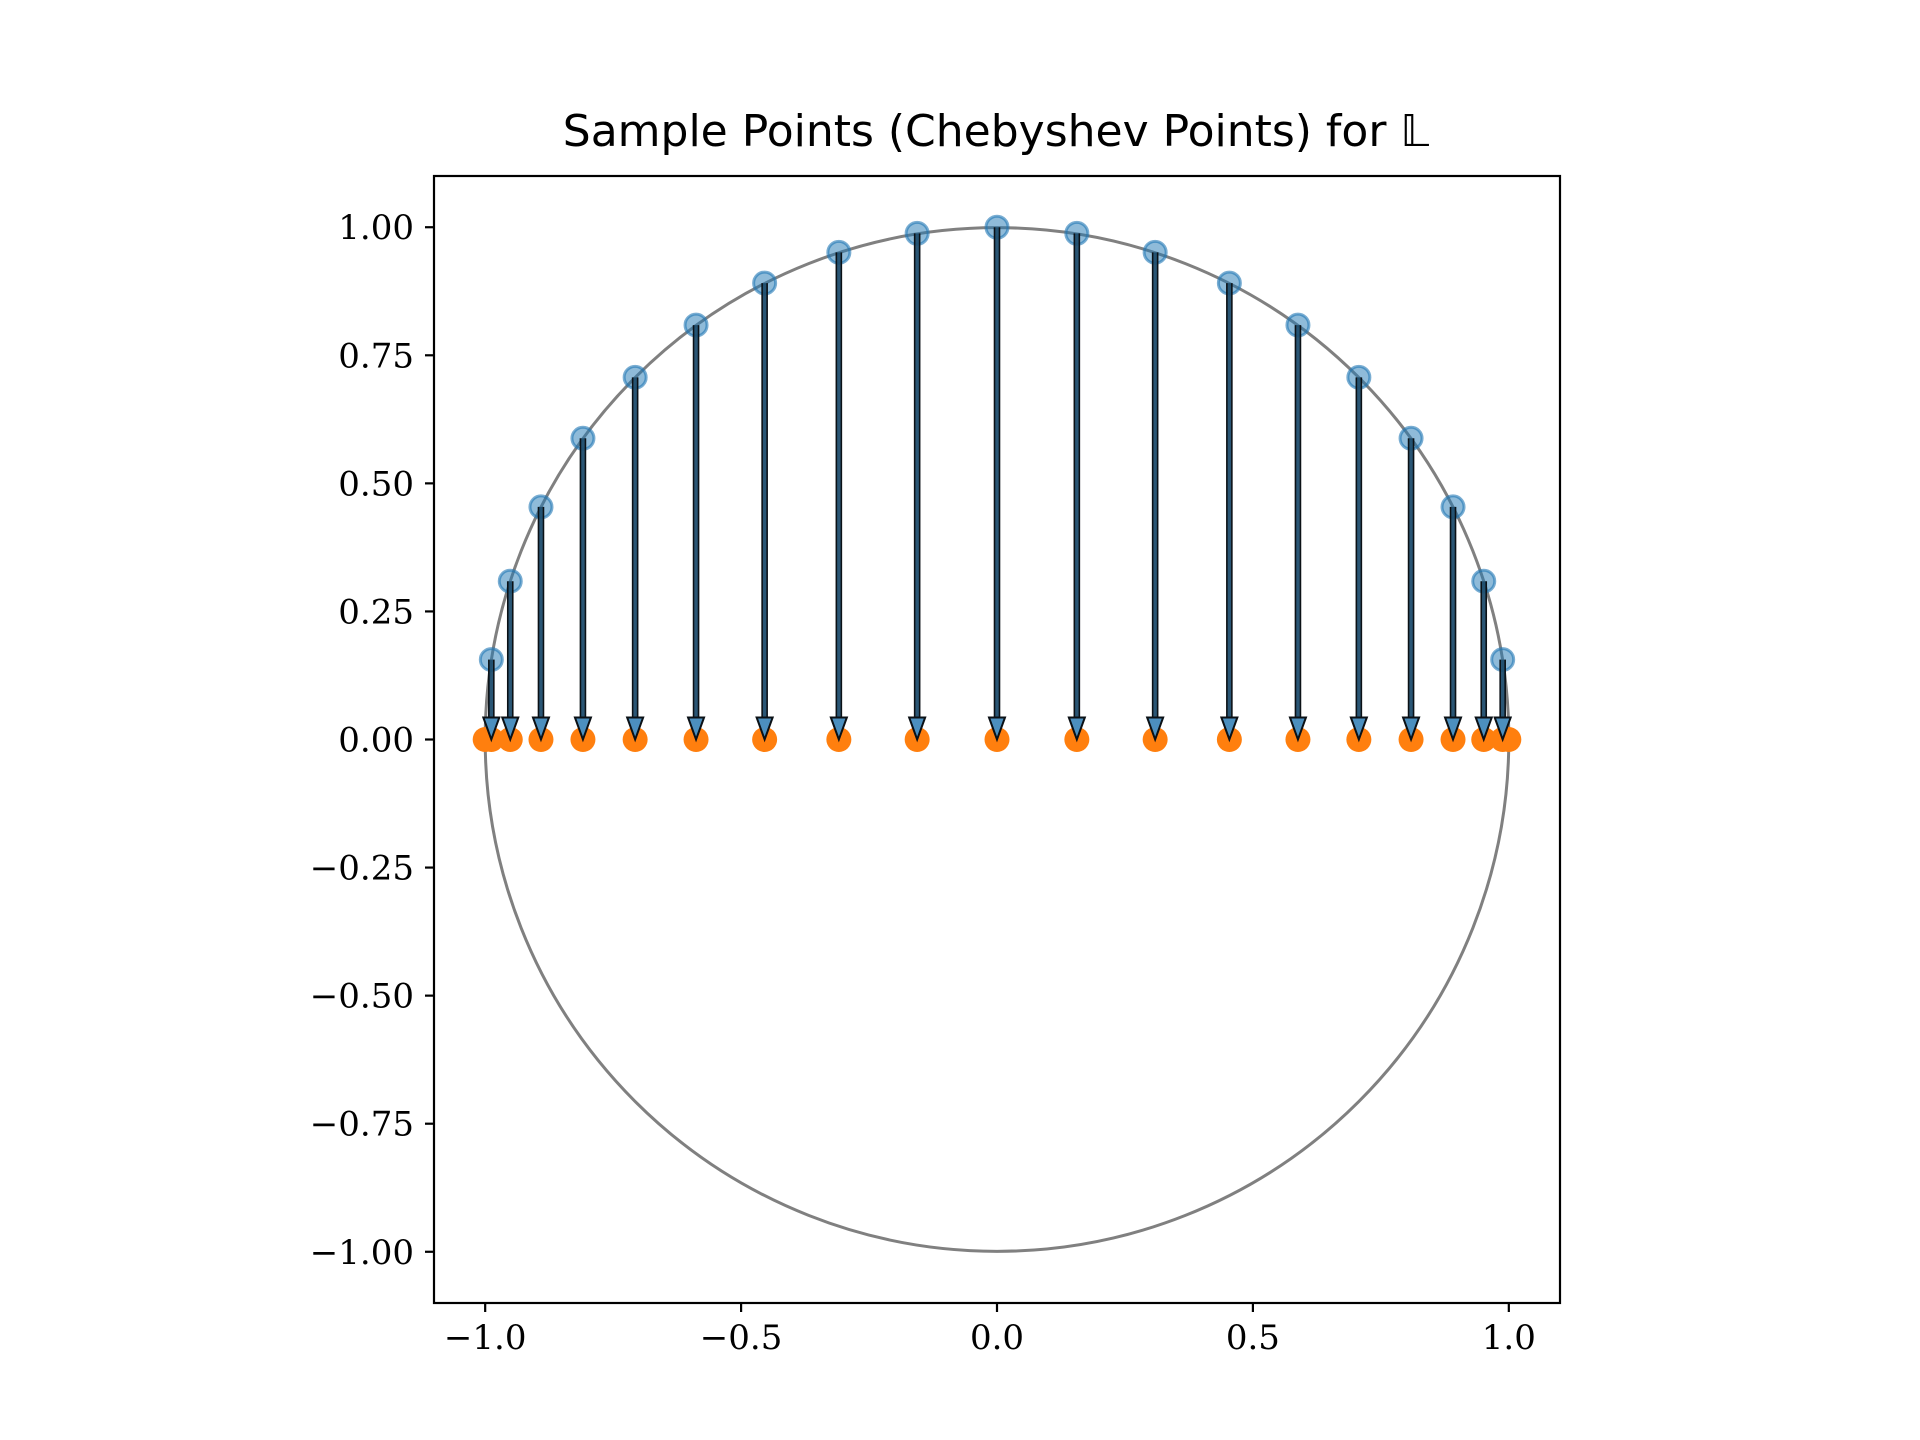 The width and height of the screenshot is (1920, 1440). I want to click on y-tick-label: 0.25, so click(376, 612).